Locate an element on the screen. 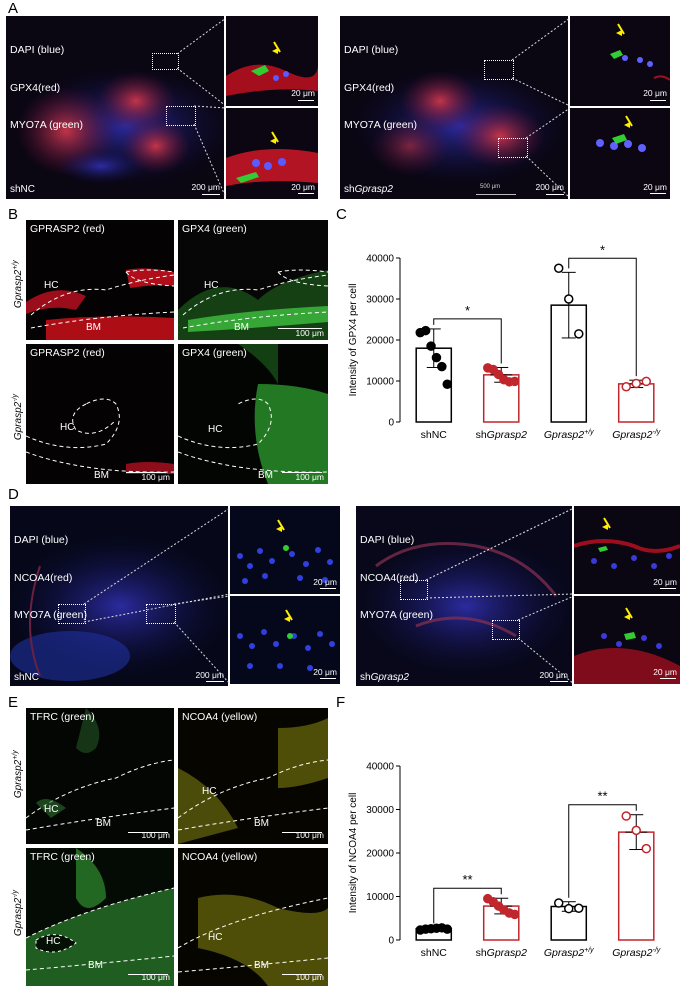 Image resolution: width=685 pixels, height=988 pixels. panel-e-tfrc-wt: TFRC (green) HC BM 100 μm is located at coordinates (100, 776).